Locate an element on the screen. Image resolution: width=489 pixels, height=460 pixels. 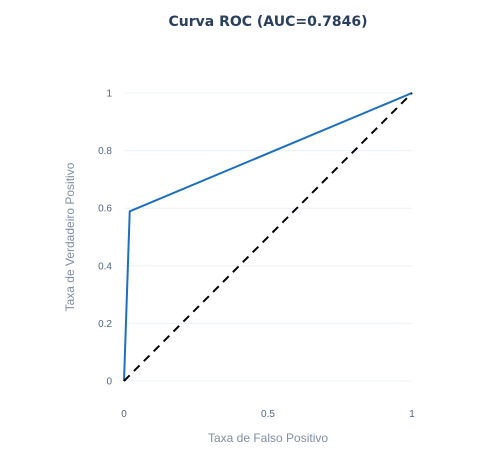
chart-title: Curva ROC (AUC=0.7846) is located at coordinates (267, 22).